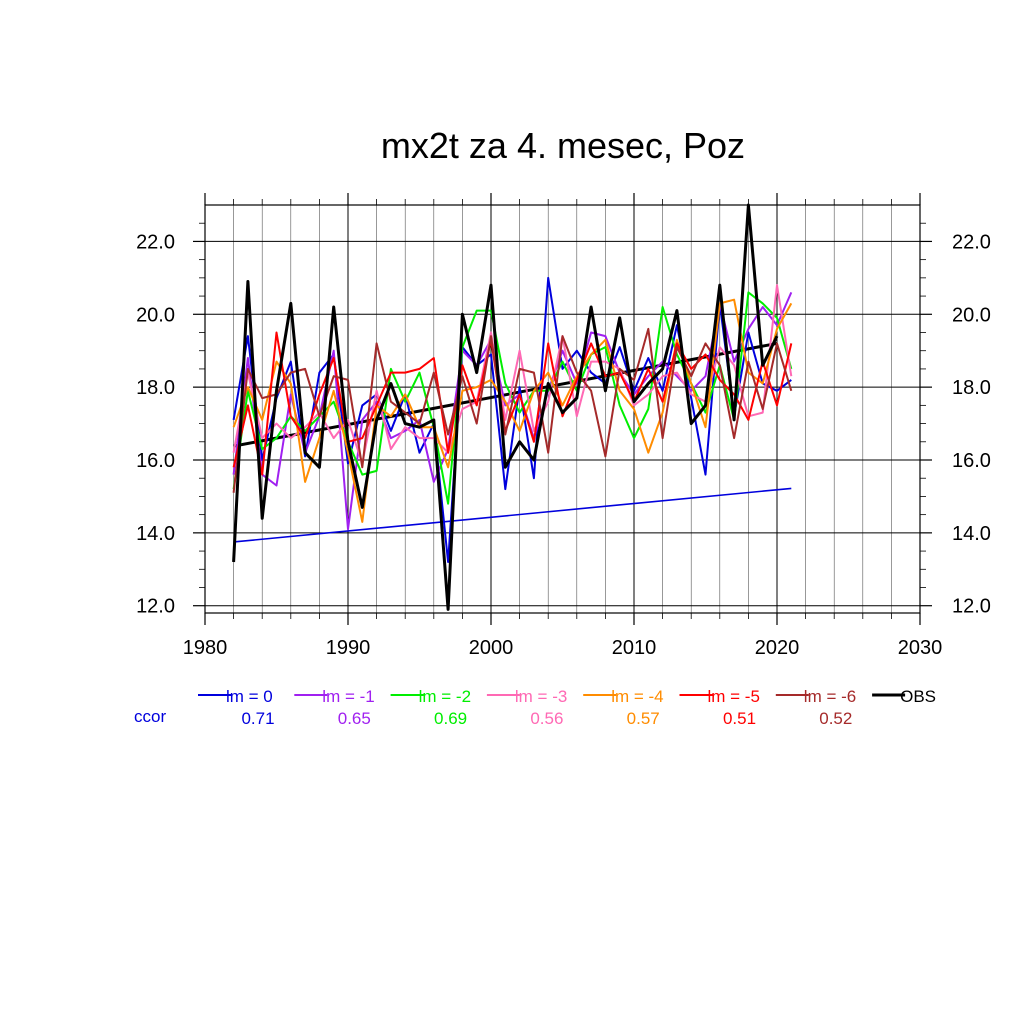  I want to click on x-tick-label: 1980, so click(205, 648).